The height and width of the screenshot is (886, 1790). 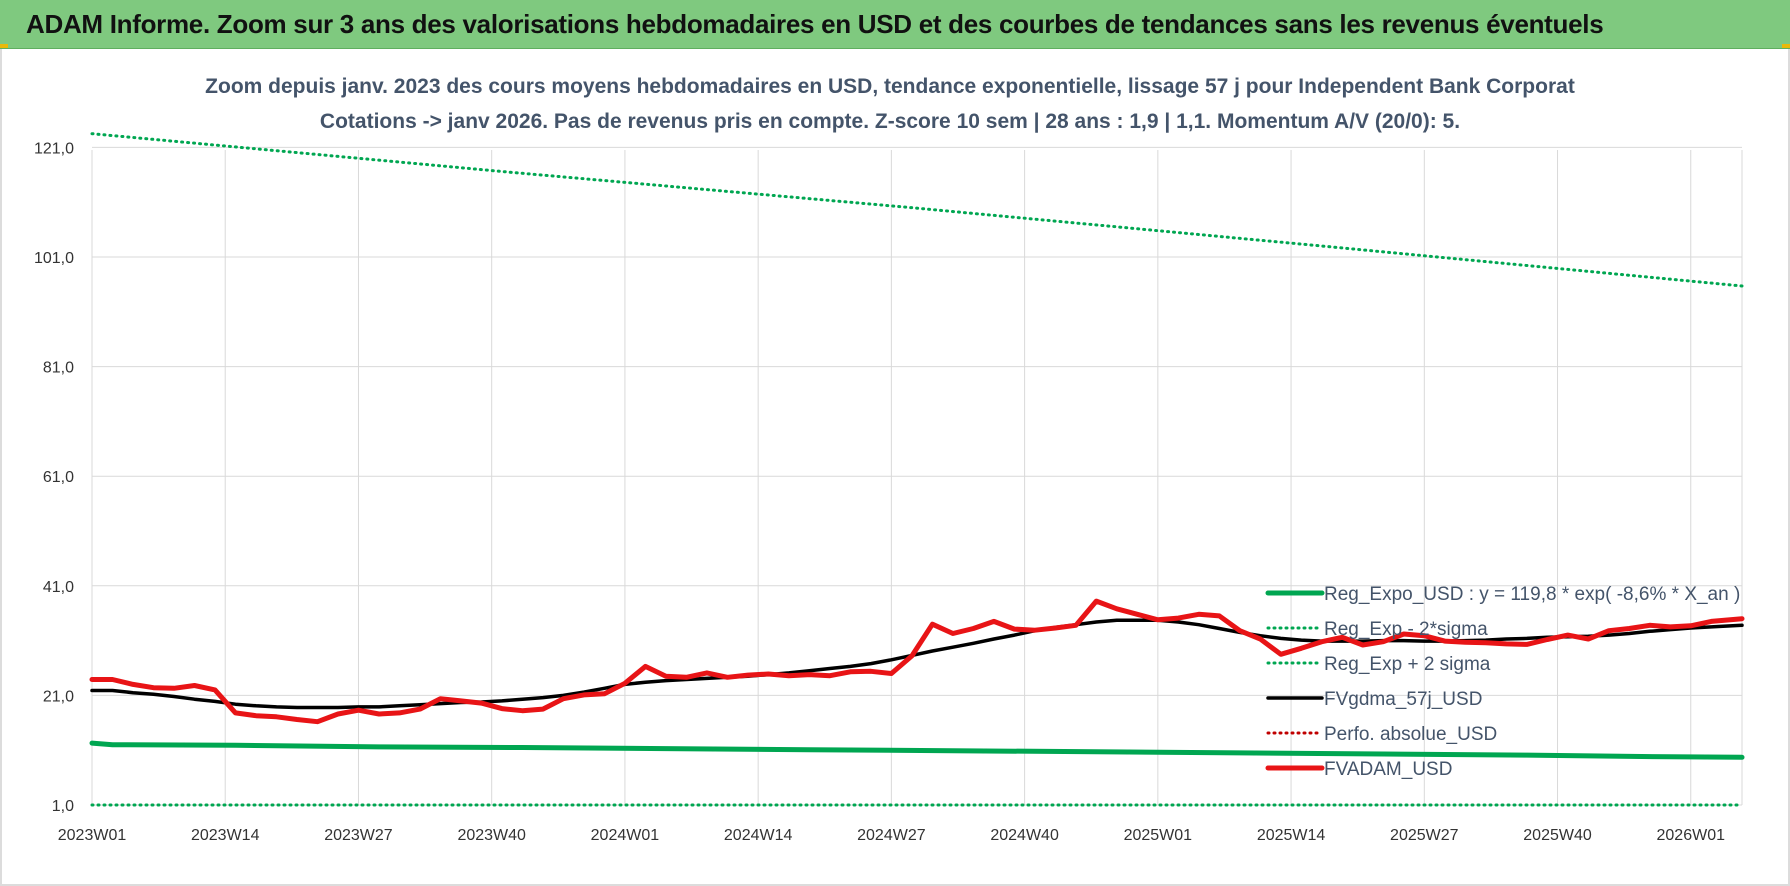 What do you see at coordinates (1158, 835) in the screenshot?
I see `x-tick-label: 2025W01` at bounding box center [1158, 835].